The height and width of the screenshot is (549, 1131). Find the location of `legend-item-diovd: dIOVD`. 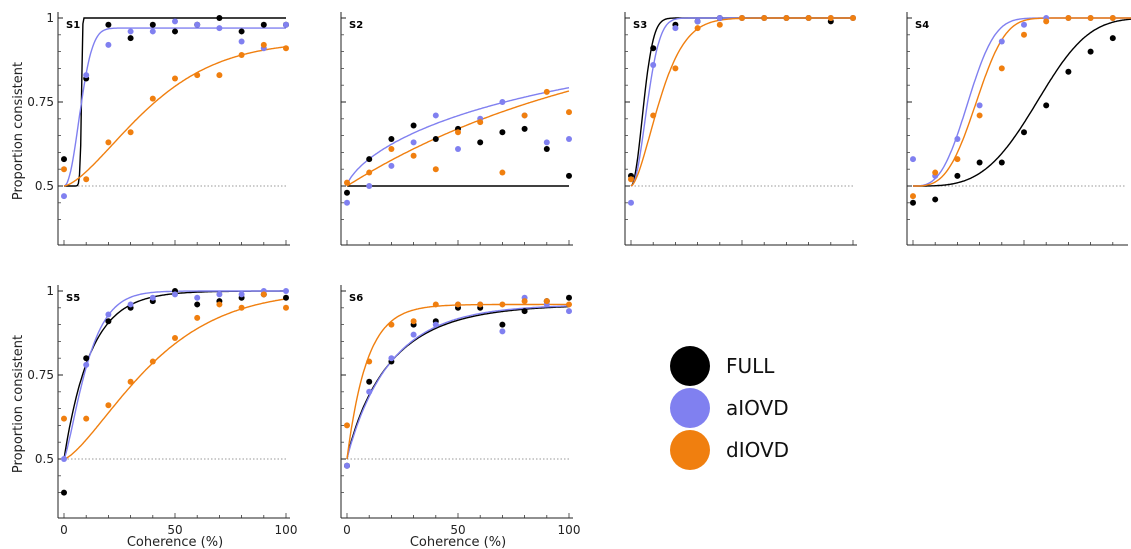

legend-item-diovd: dIOVD is located at coordinates (729, 450).